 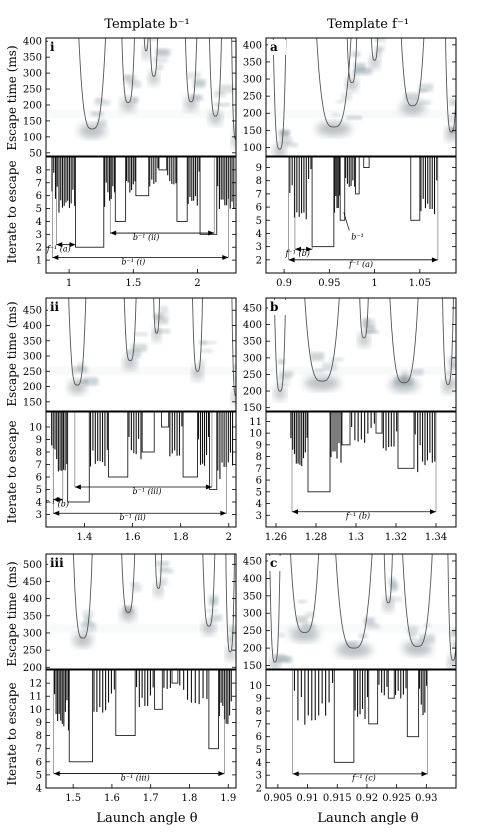 What do you see at coordinates (141, 607) in the screenshot?
I see `plot-area-iii-escape` at bounding box center [141, 607].